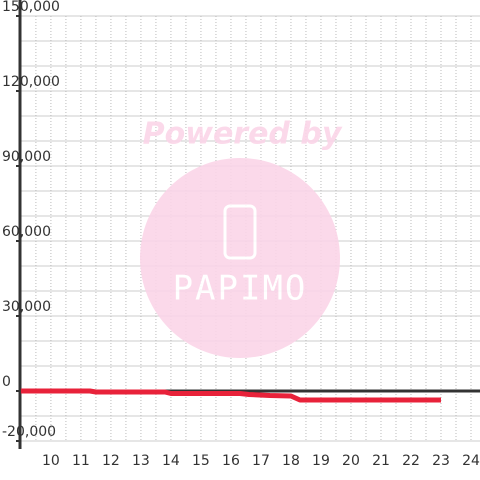 The image size is (480, 480). I want to click on x-tick-label: 22, so click(411, 461).